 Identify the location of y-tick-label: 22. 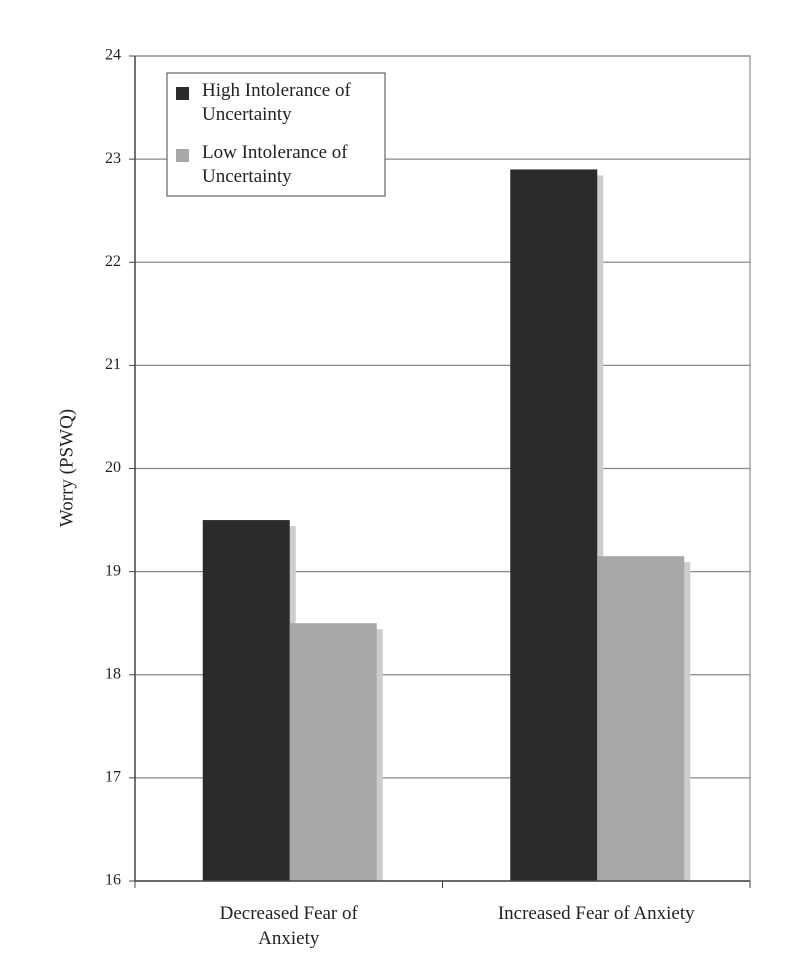
(113, 261).